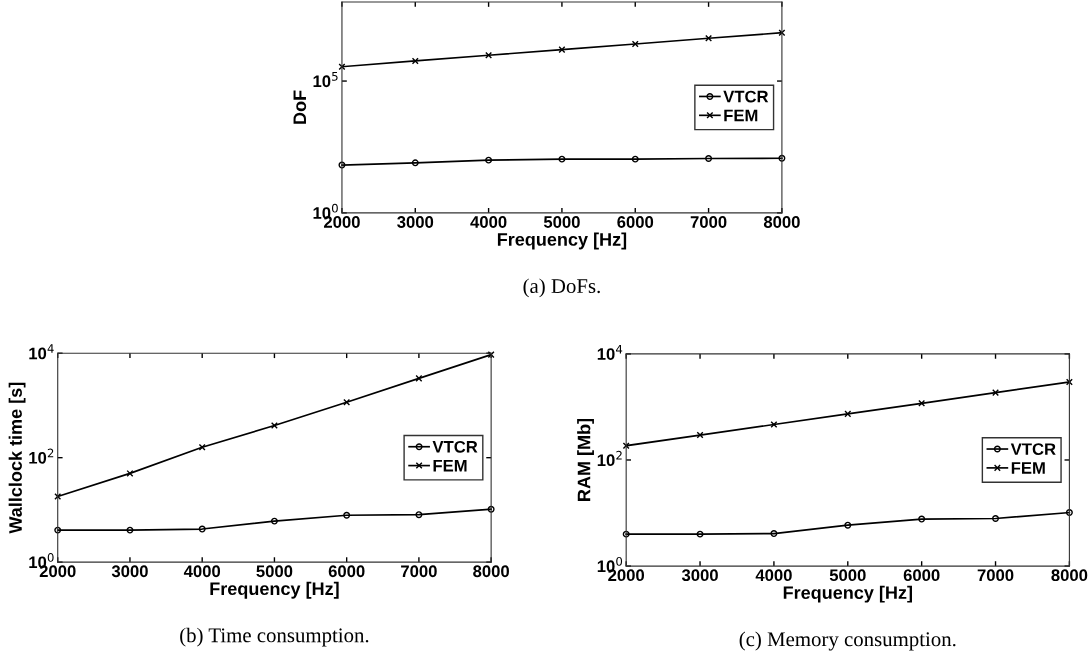  I want to click on y-axis-title: Wallclock time [s], so click(17, 458).